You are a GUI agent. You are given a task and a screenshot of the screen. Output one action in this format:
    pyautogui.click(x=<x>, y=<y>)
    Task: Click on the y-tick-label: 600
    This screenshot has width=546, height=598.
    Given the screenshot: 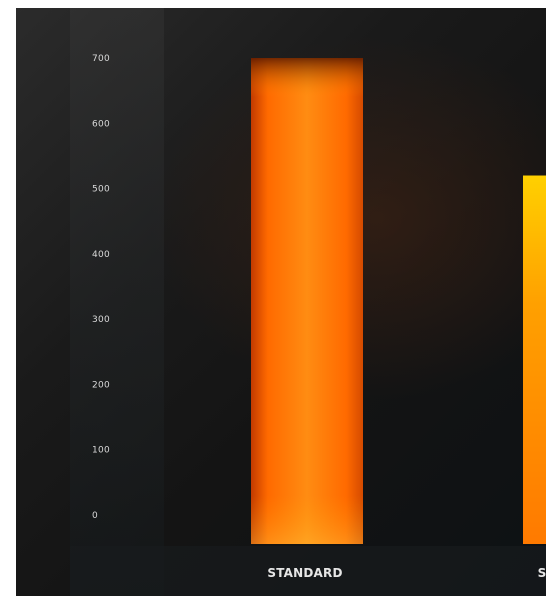 What is the action you would take?
    pyautogui.click(x=101, y=124)
    